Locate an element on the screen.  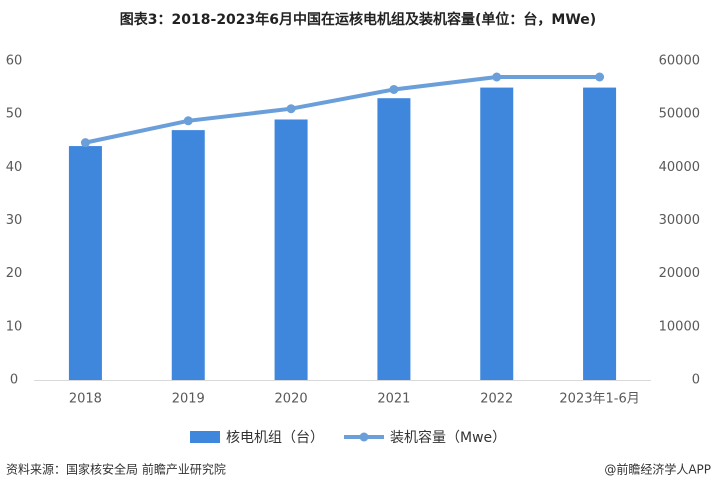
y-tick-label: 50 is located at coordinates (14, 114).